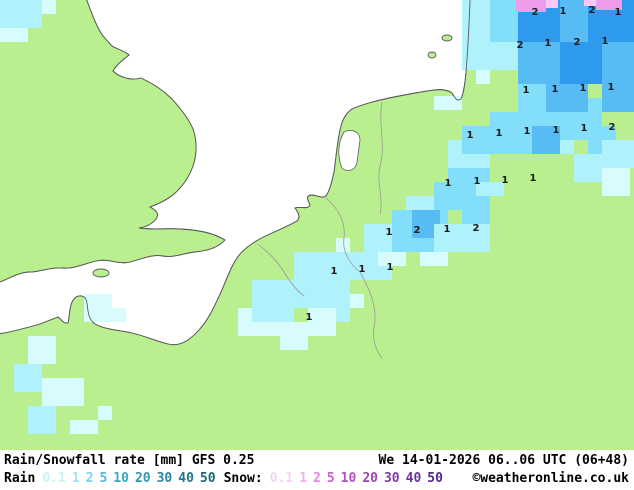 The height and width of the screenshot is (490, 634). What do you see at coordinates (243, 478) in the screenshot?
I see `snow-legend-label: Snow:` at bounding box center [243, 478].